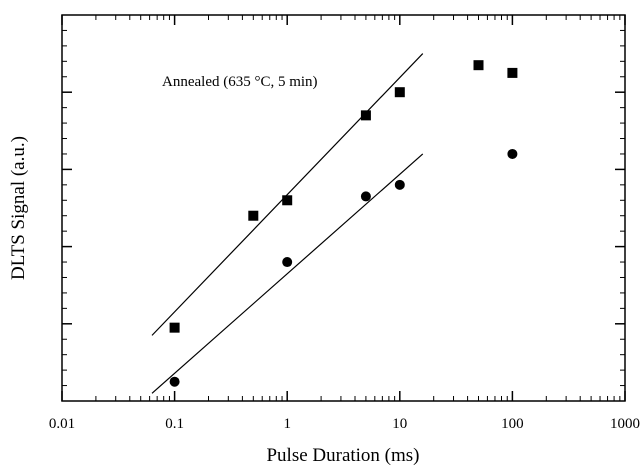 Image resolution: width=643 pixels, height=472 pixels. What do you see at coordinates (287, 424) in the screenshot?
I see `x-tick-label: 1` at bounding box center [287, 424].